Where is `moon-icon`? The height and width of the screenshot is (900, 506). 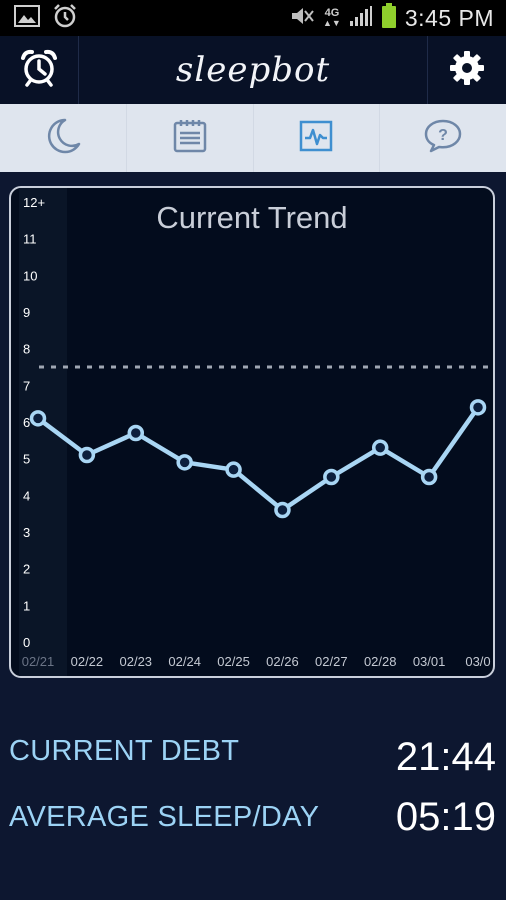
moon-icon is located at coordinates (63, 138).